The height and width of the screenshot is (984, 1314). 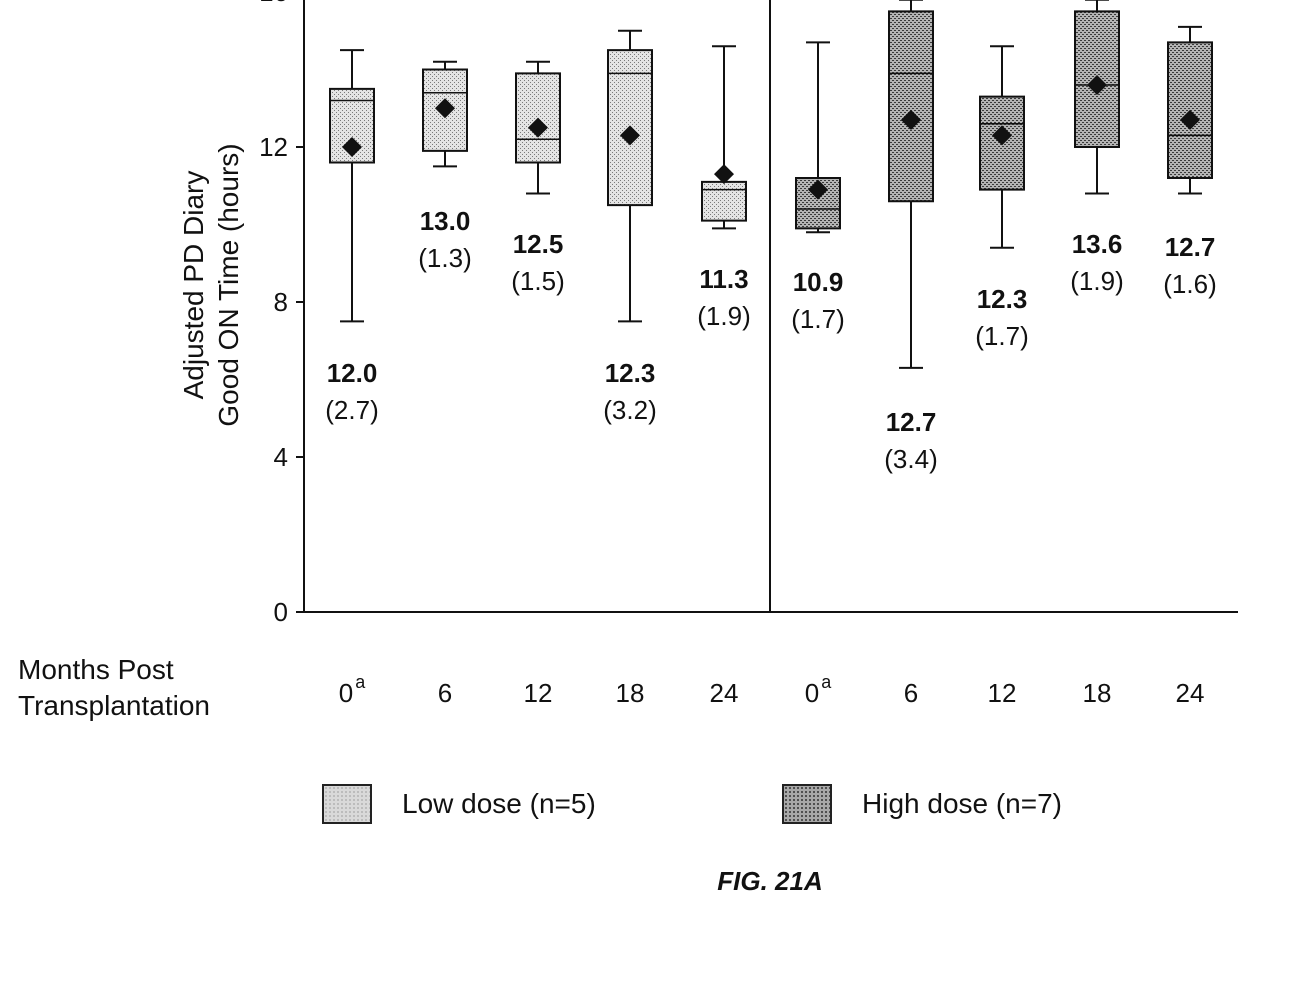 What do you see at coordinates (962, 803) in the screenshot?
I see `legend-label-high-dose: High dose (n=7)` at bounding box center [962, 803].